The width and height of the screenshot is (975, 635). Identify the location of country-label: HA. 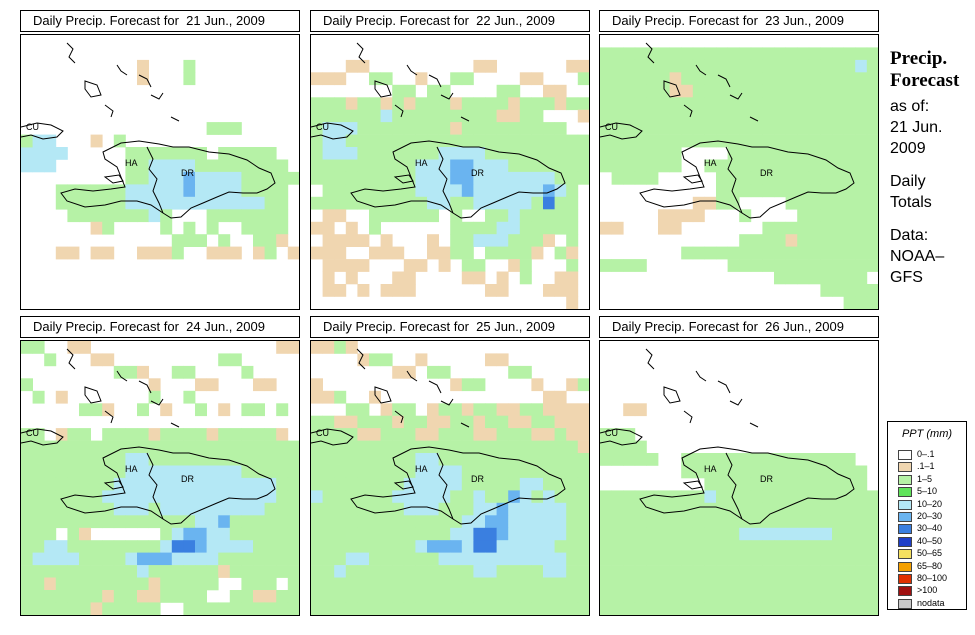
(421, 469).